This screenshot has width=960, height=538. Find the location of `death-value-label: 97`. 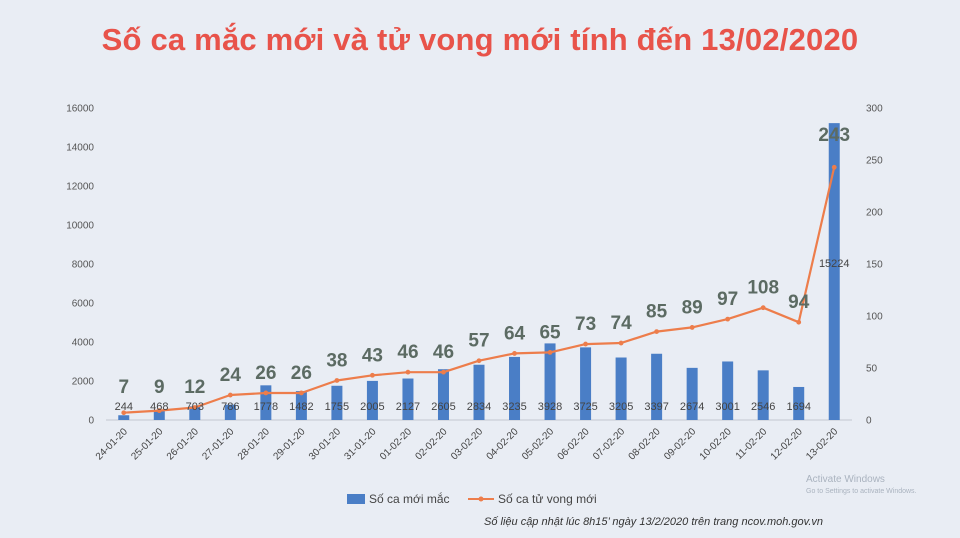

death-value-label: 97 is located at coordinates (727, 299).